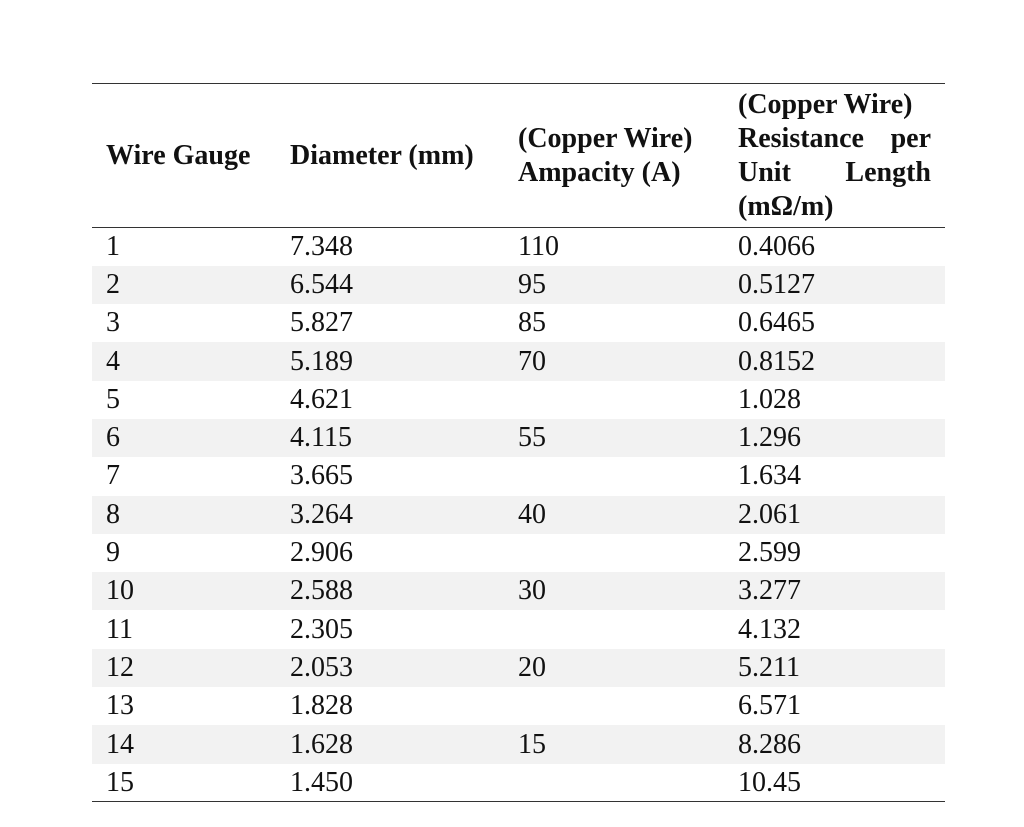 This screenshot has width=1024, height=827. What do you see at coordinates (113, 246) in the screenshot?
I see `cell-gauge: 1` at bounding box center [113, 246].